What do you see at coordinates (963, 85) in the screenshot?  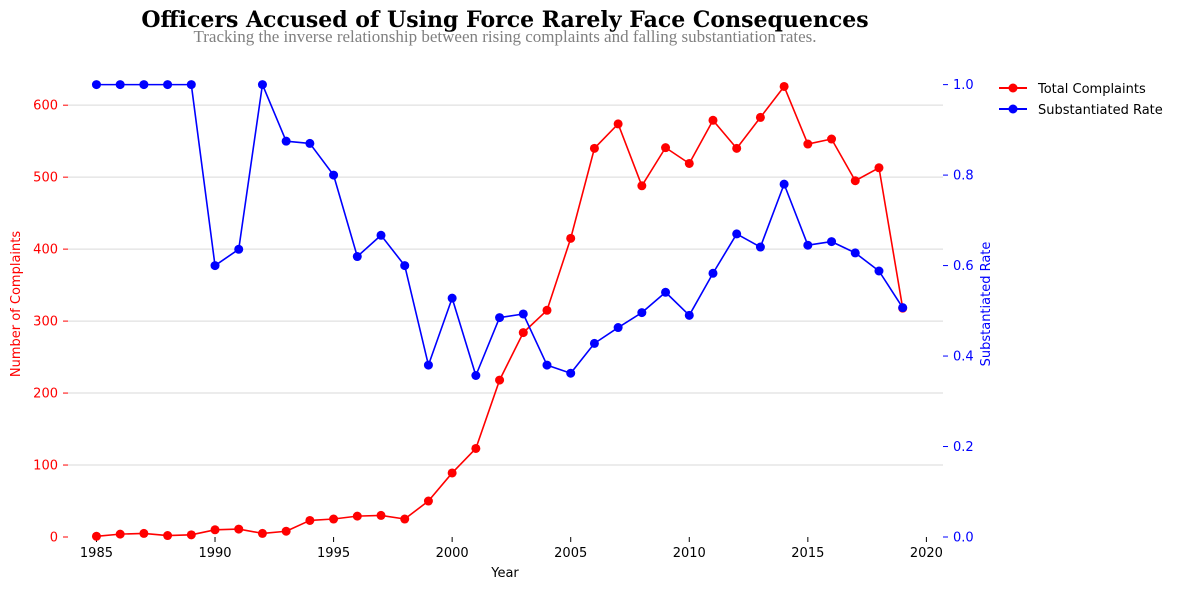 I see `right-y-tick-label: 1.0` at bounding box center [963, 85].